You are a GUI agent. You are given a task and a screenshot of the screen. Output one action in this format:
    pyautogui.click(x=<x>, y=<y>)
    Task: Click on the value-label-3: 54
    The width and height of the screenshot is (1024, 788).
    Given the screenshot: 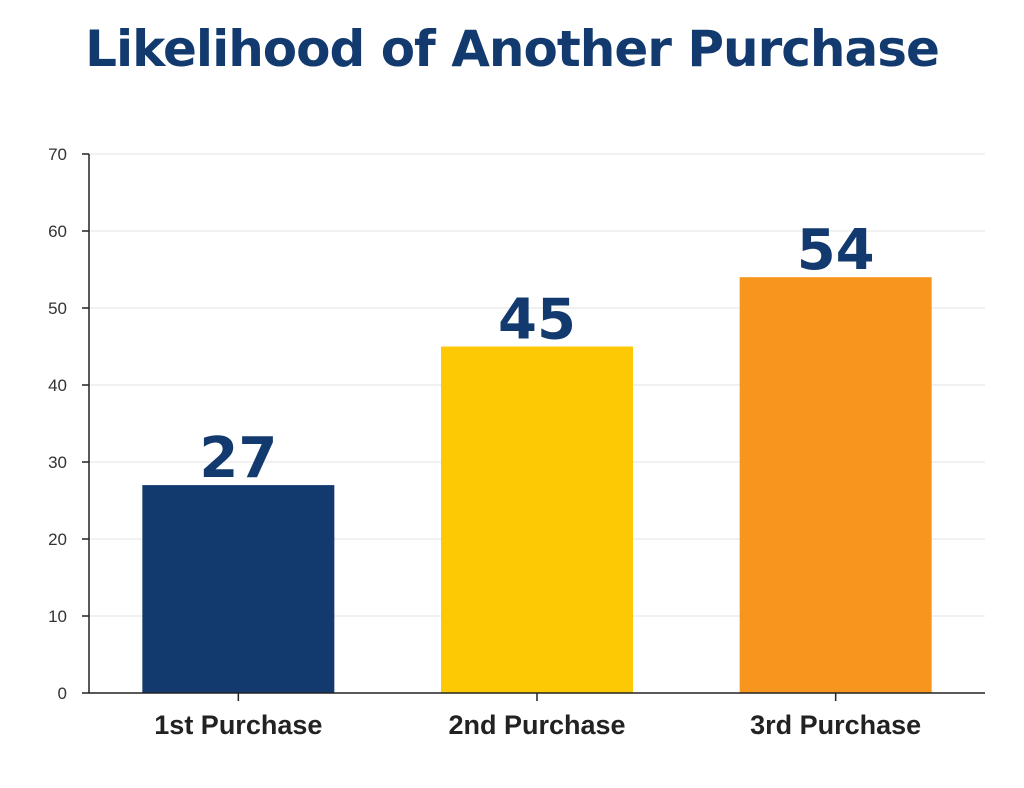 What is the action you would take?
    pyautogui.click(x=836, y=250)
    